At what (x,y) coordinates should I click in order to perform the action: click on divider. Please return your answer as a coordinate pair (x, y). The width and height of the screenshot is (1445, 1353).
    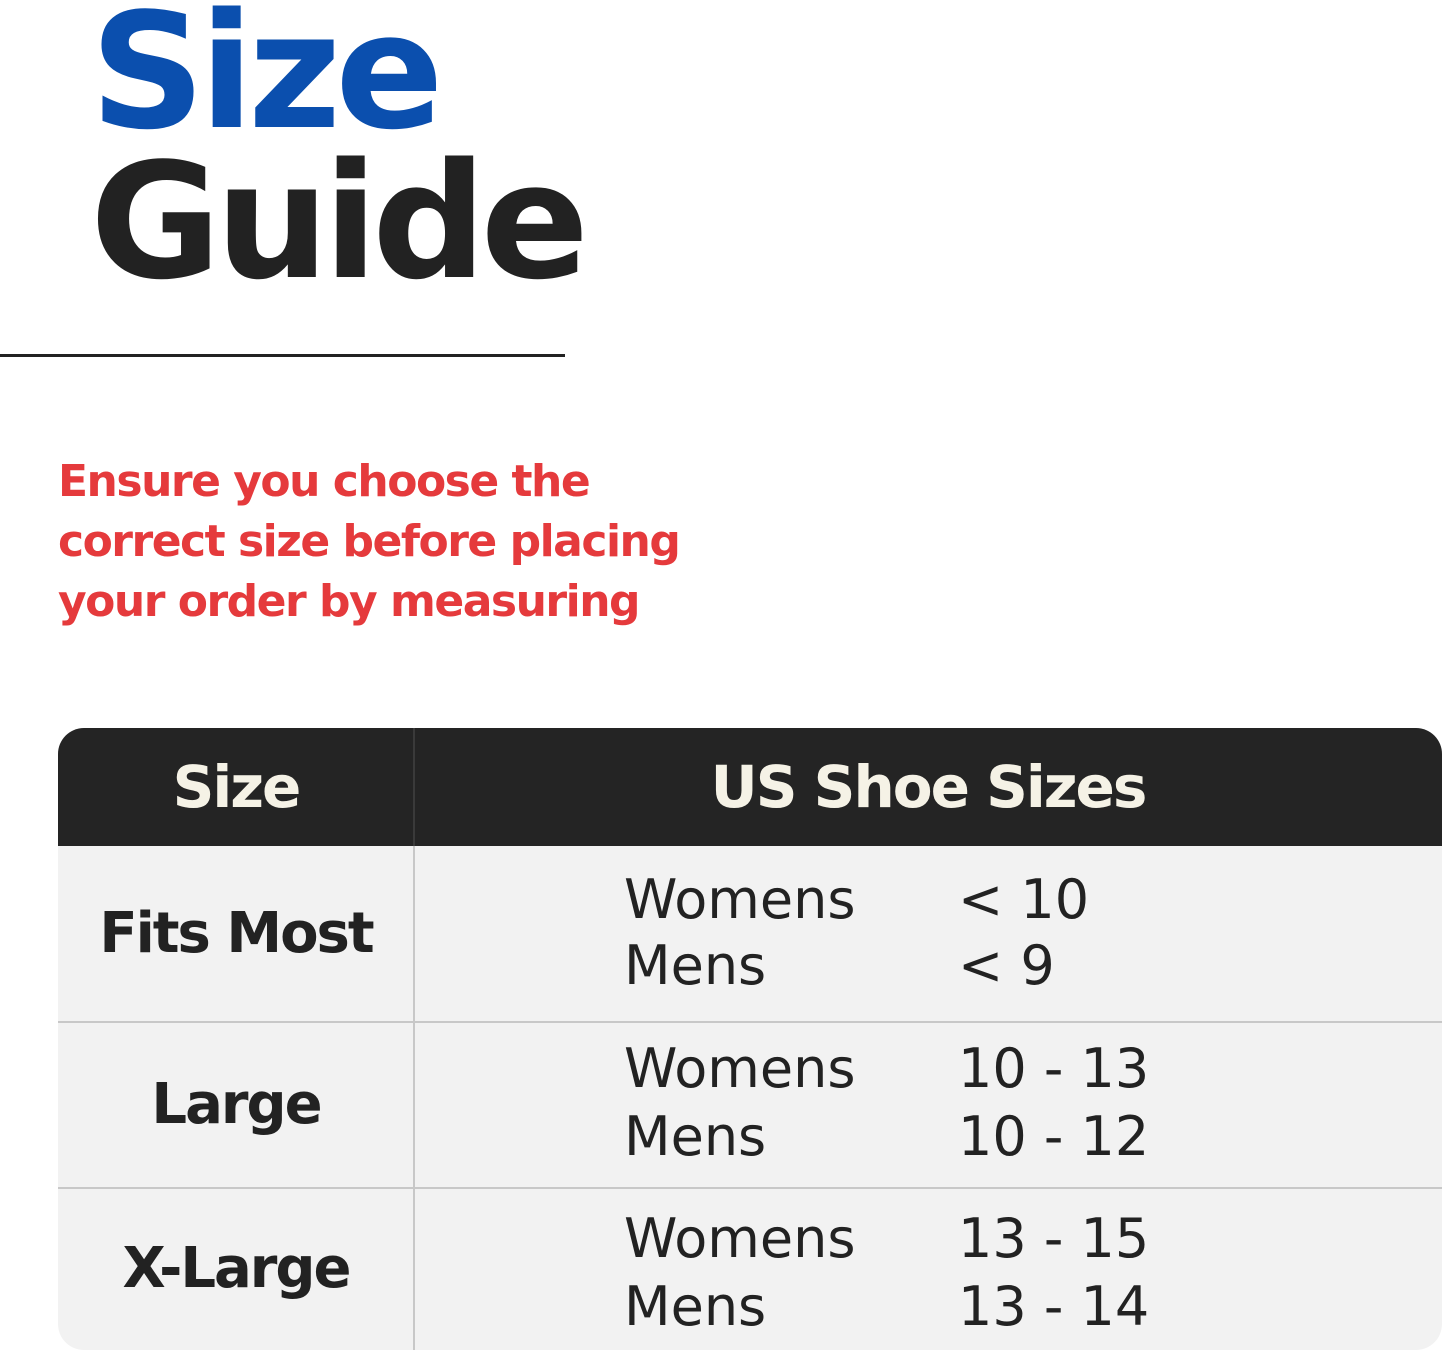
    Looking at the image, I should click on (282, 355).